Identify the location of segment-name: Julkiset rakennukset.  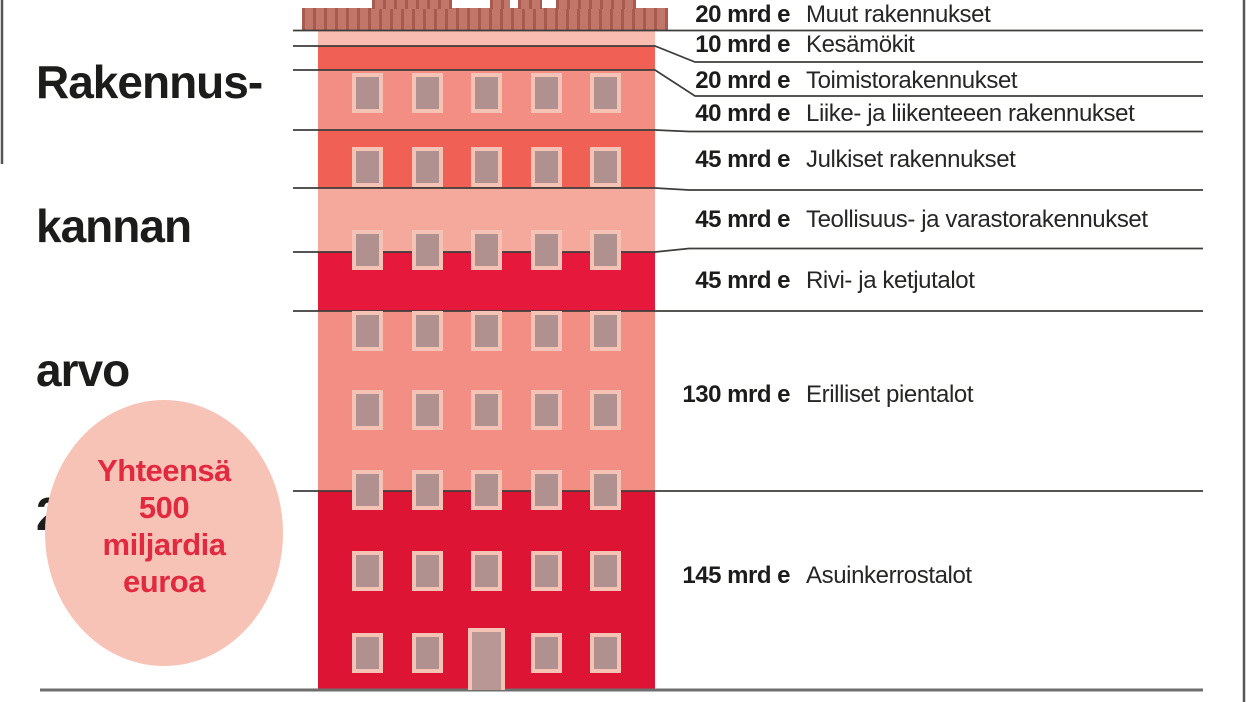
(911, 159).